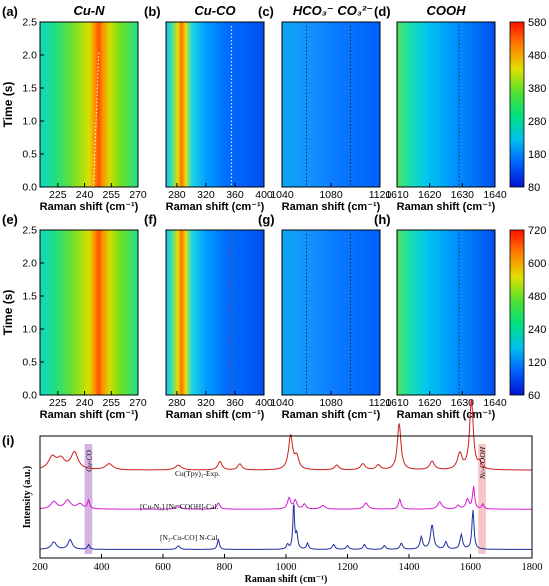 This screenshot has width=549, height=586. I want to click on panel-letter: (b), so click(152, 11).